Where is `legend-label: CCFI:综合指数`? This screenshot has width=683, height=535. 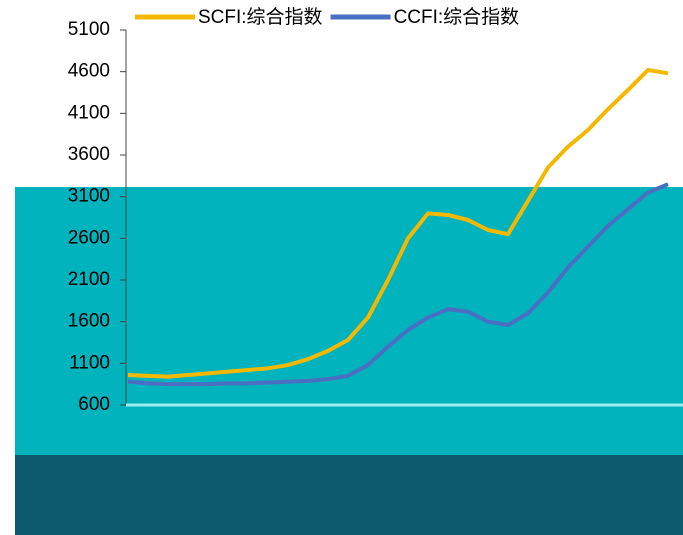
legend-label: CCFI:综合指数 is located at coordinates (457, 17).